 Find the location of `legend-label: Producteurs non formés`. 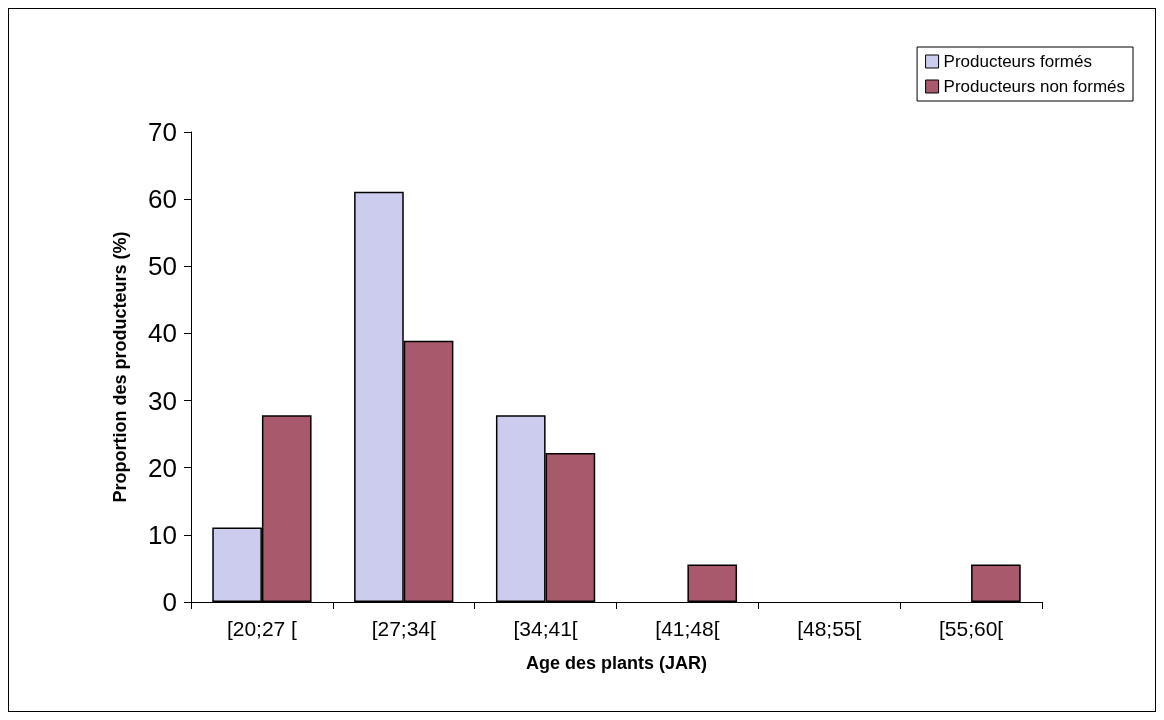

legend-label: Producteurs non formés is located at coordinates (1034, 86).